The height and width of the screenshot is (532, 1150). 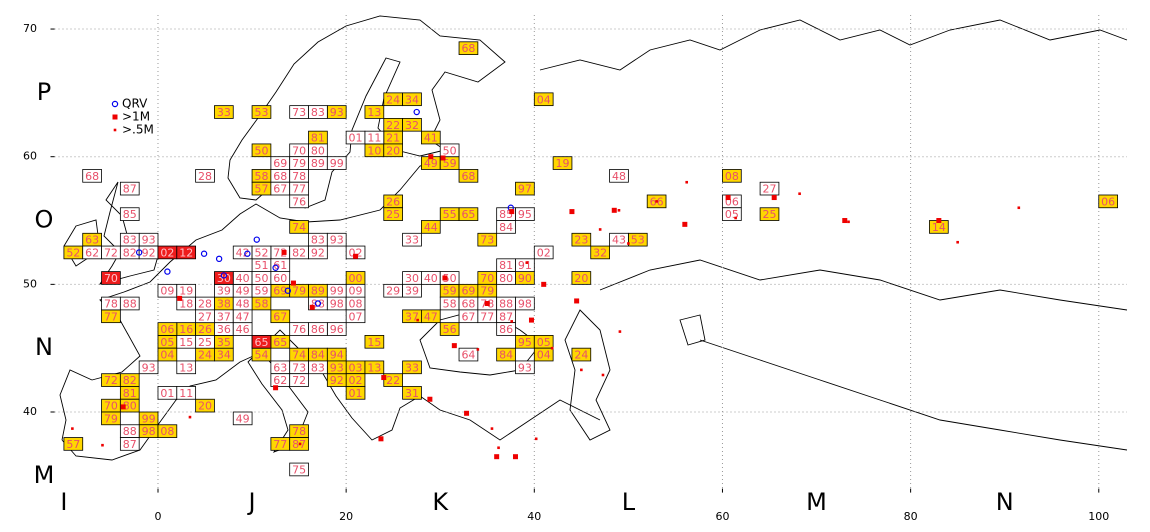 What do you see at coordinates (506, 265) in the screenshot?
I see `locator-label: 81` at bounding box center [506, 265].